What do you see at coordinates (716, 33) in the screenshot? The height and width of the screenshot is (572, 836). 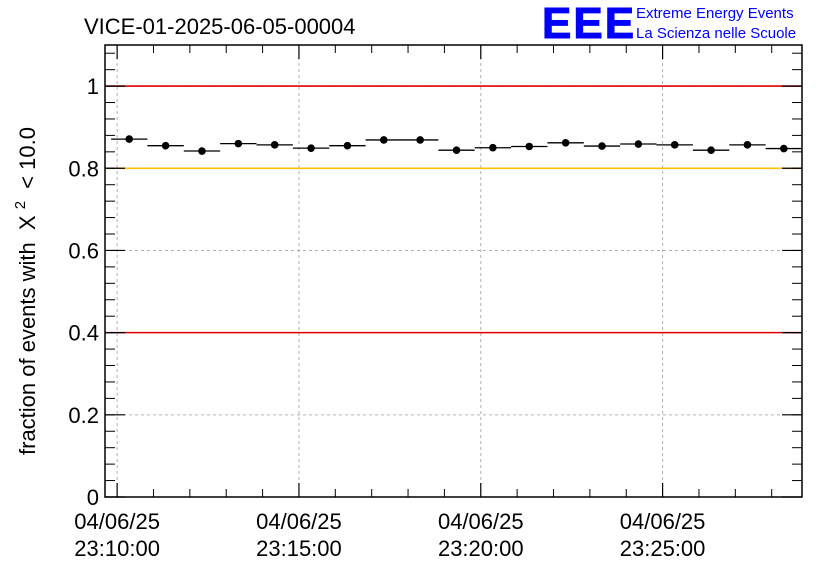 I see `logo-line-2: La Scienza nelle Scuole` at bounding box center [716, 33].